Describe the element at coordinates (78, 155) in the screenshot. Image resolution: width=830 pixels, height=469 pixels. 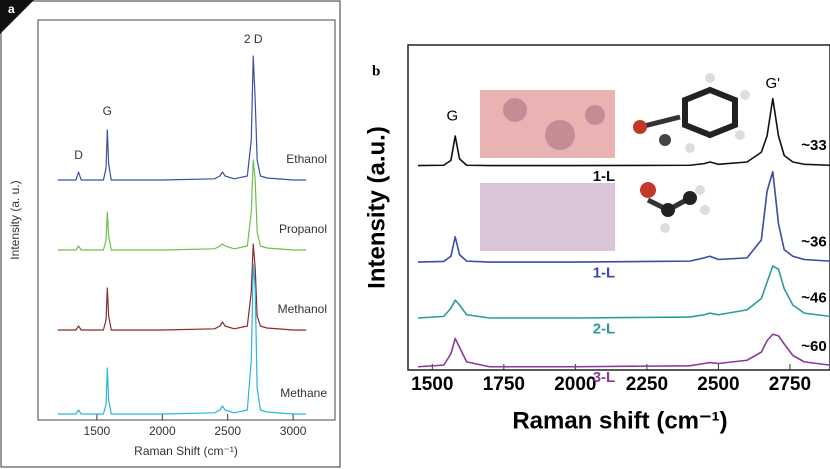
I see `peak-label: D` at that location.